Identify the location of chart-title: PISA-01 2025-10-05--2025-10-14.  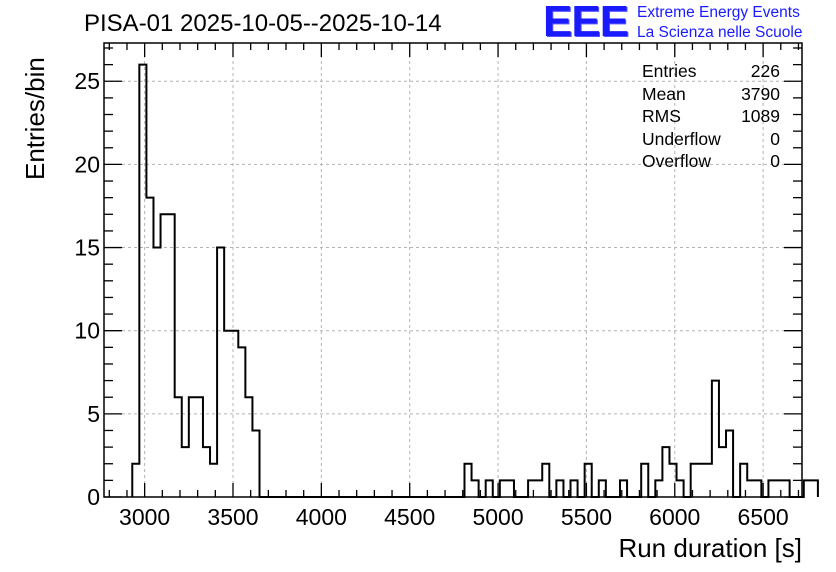
(263, 23).